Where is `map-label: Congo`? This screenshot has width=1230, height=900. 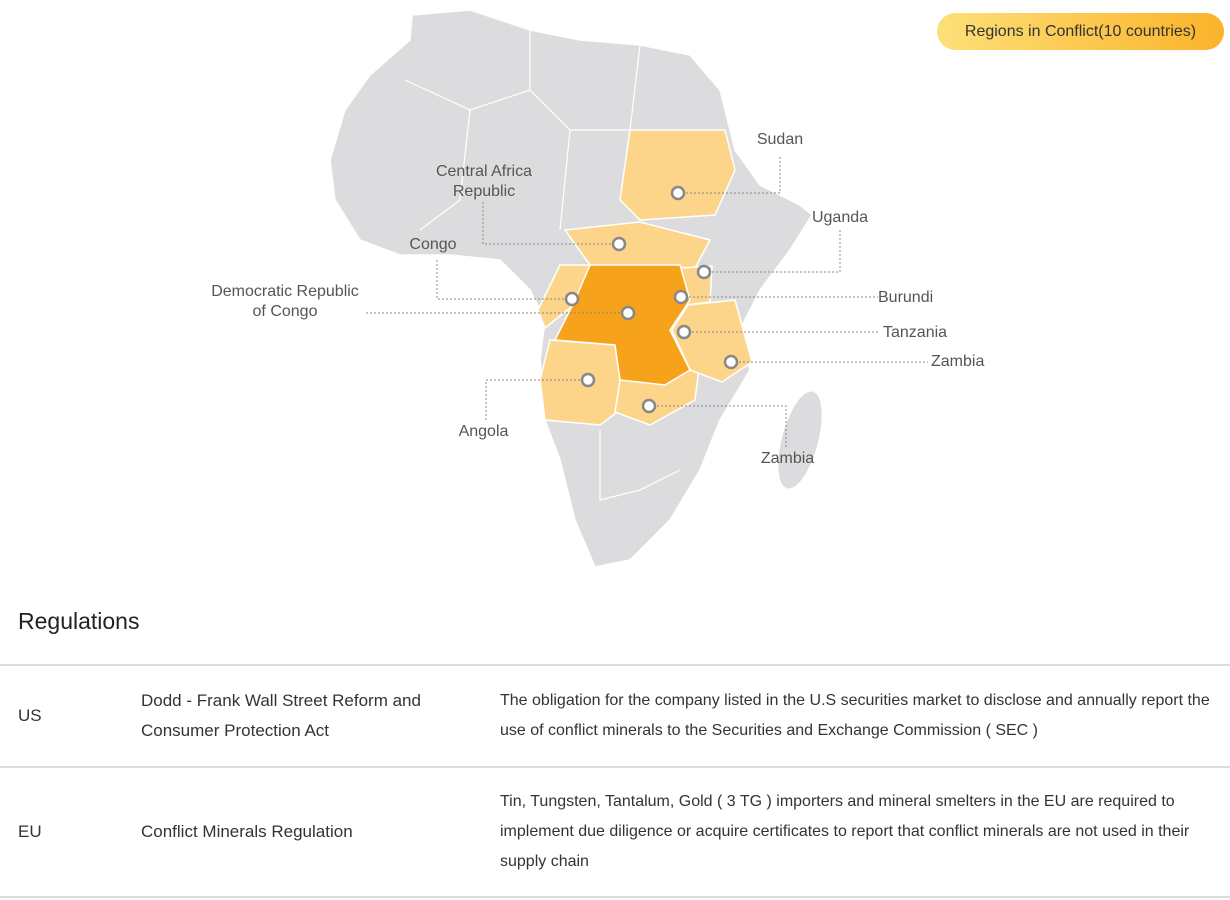
map-label: Congo is located at coordinates (433, 244).